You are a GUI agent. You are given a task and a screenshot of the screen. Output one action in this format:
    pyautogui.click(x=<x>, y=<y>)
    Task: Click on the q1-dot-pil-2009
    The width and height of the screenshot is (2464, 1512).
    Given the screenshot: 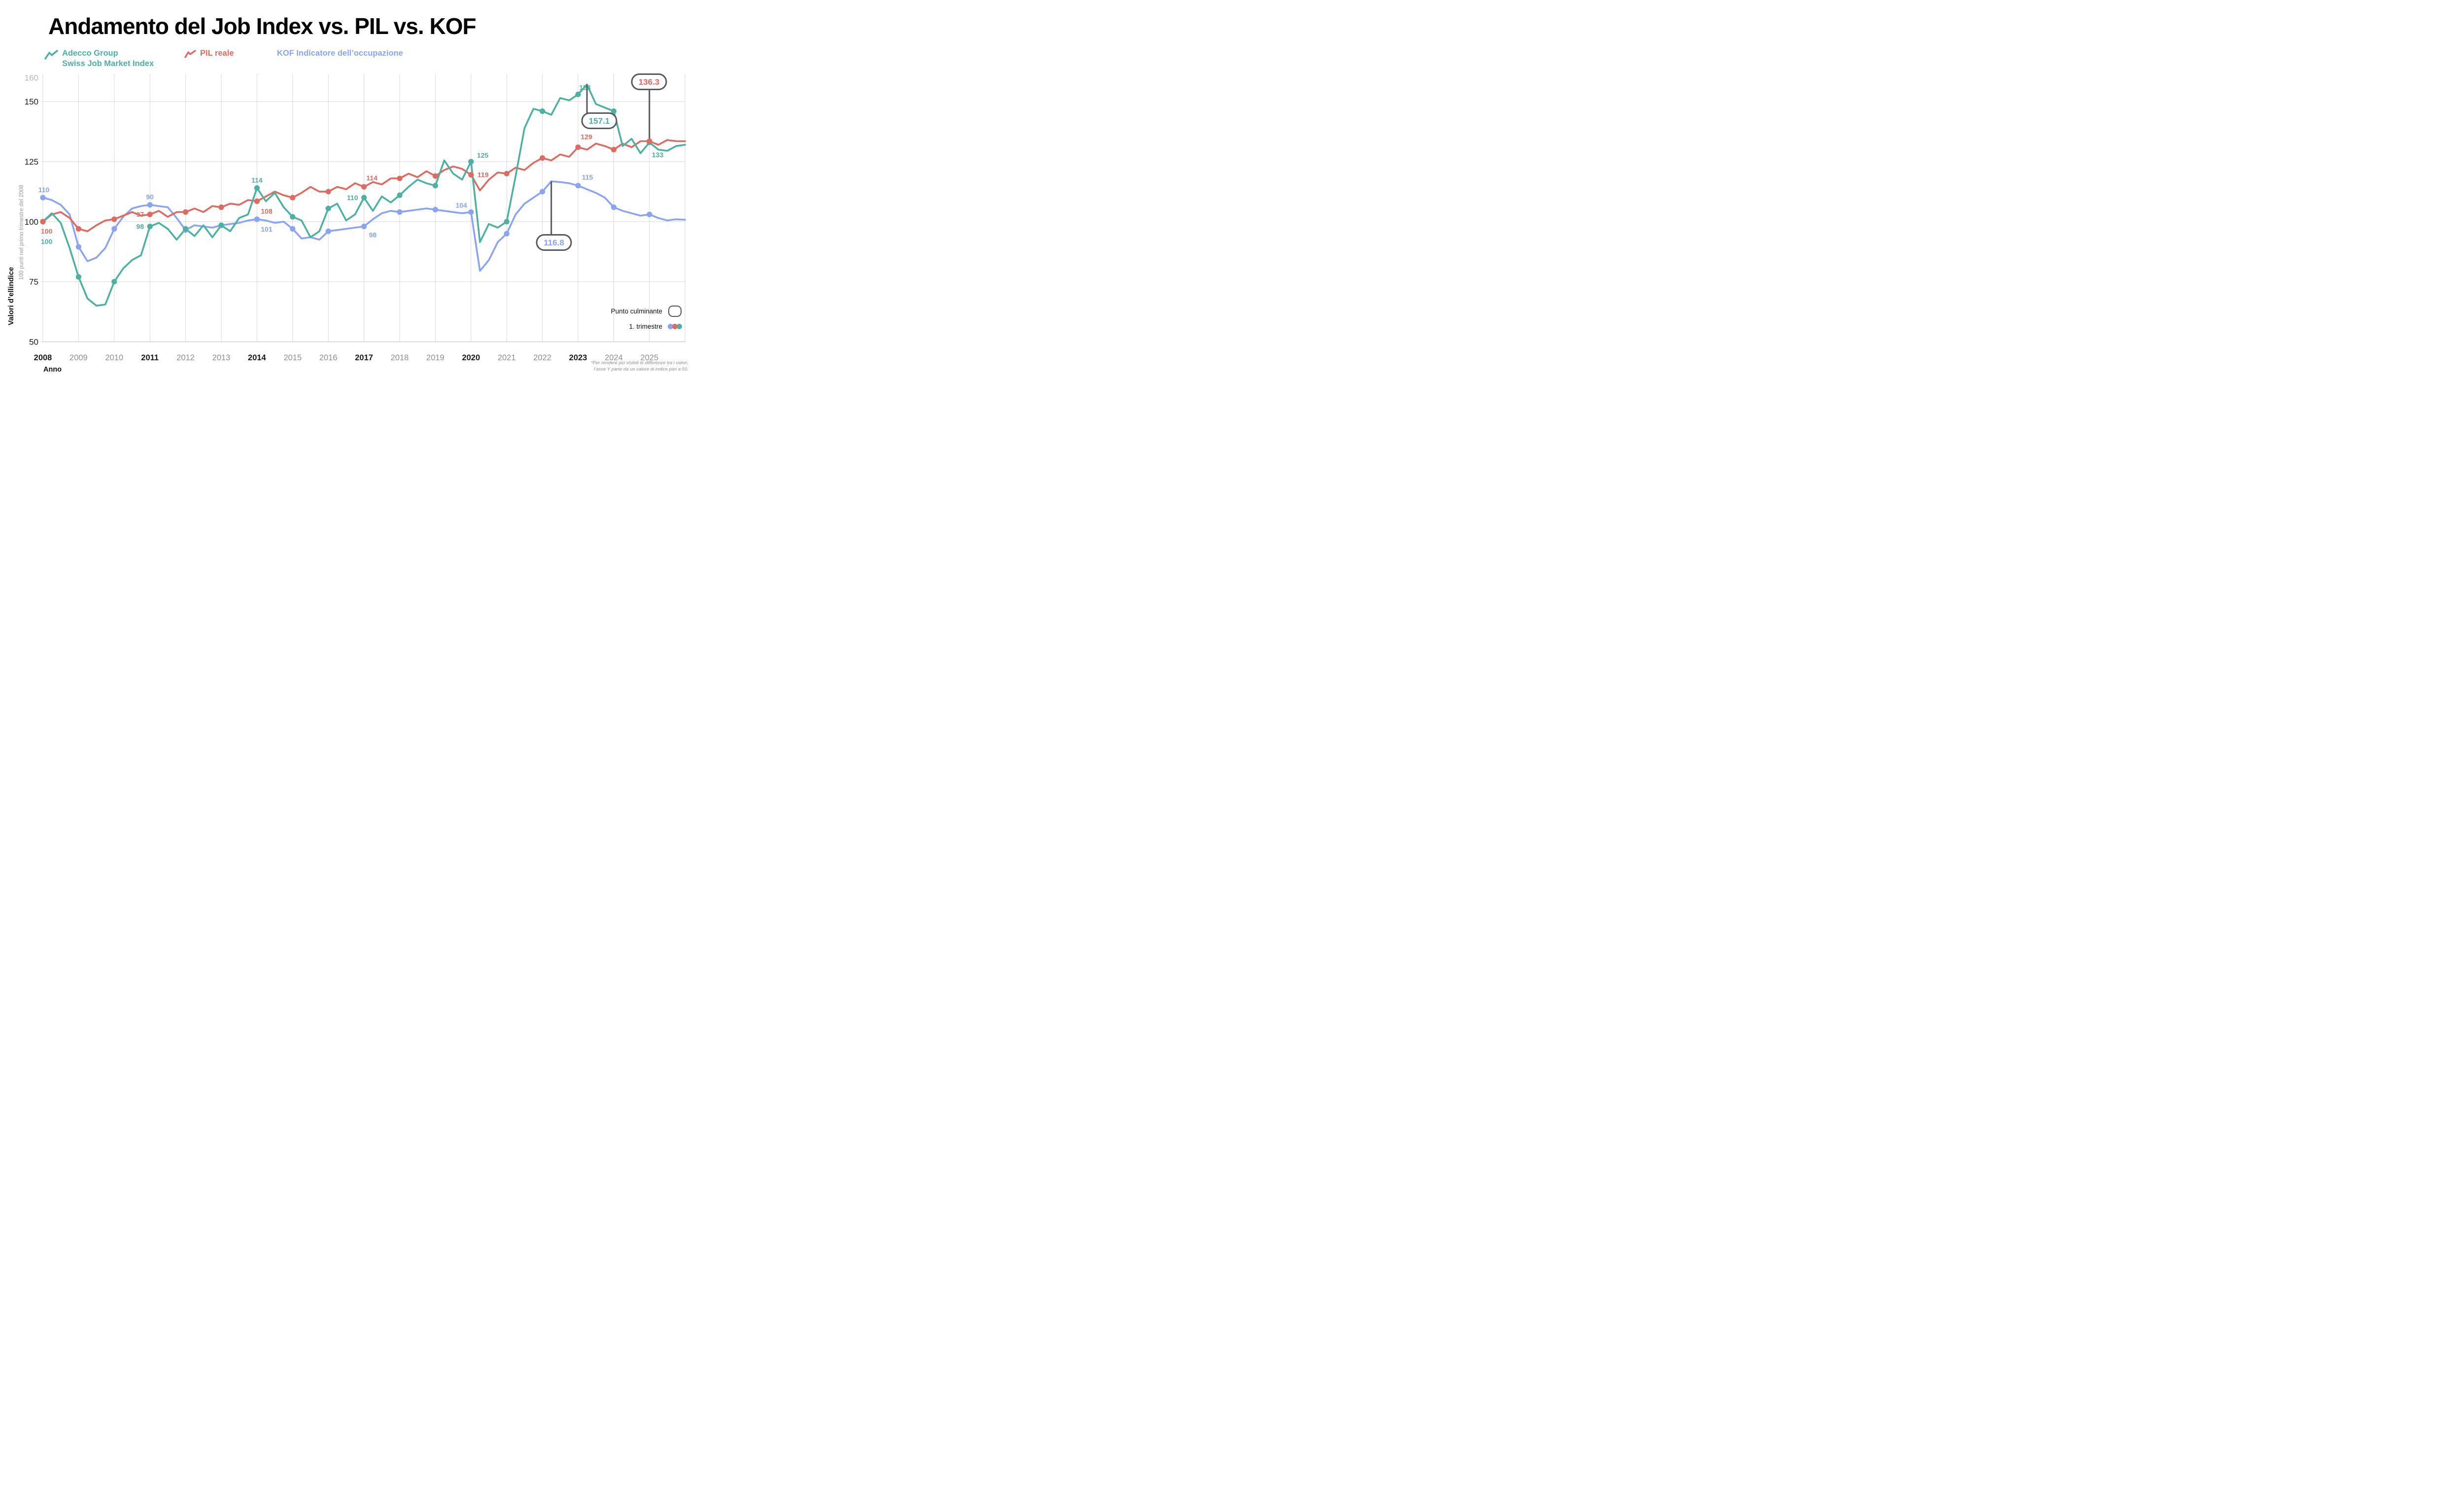 What is the action you would take?
    pyautogui.click(x=78, y=229)
    